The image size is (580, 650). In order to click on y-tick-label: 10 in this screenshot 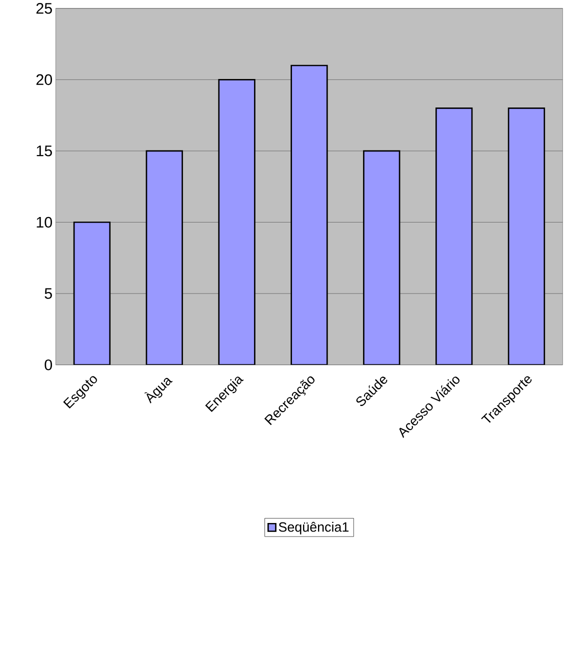, I will do `click(44, 222)`.